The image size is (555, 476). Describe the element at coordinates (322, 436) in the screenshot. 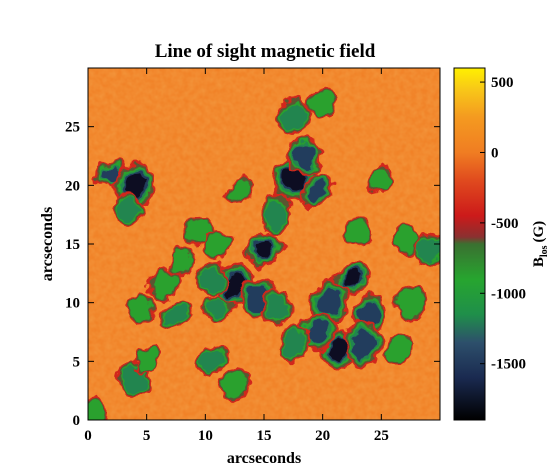

I see `x-tick-label: 20` at that location.